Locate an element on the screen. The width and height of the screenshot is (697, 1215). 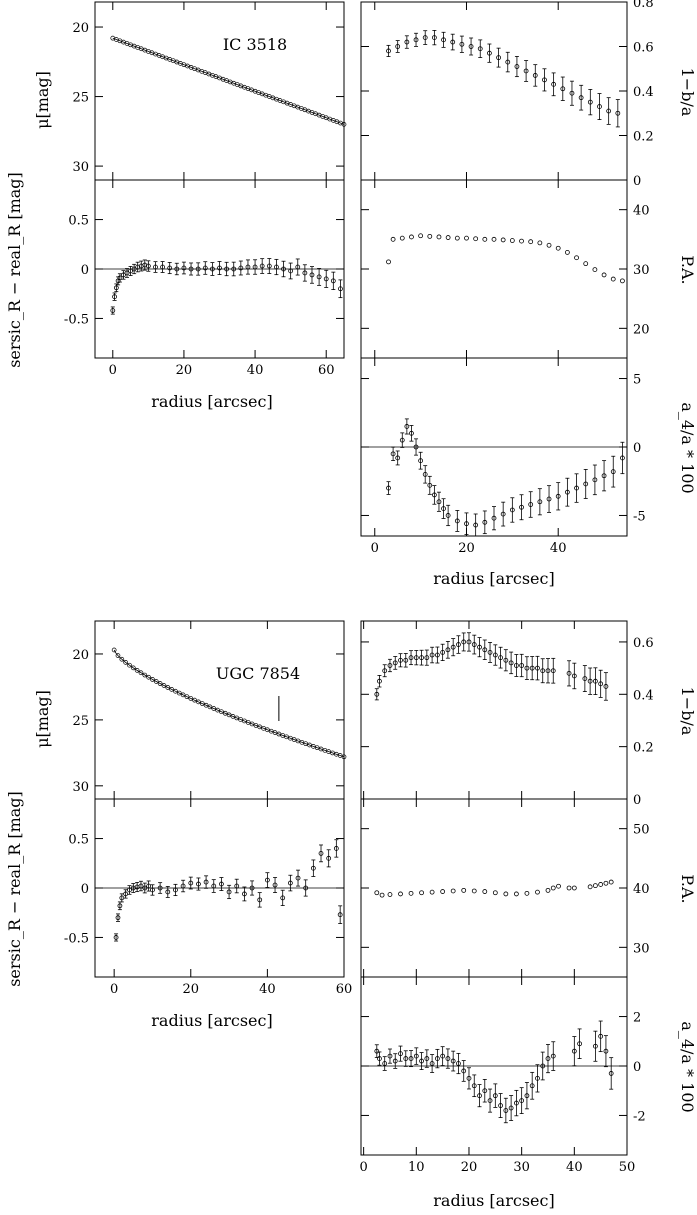
galaxy-1-pa-ytick-label: 50 is located at coordinates (641, 830).